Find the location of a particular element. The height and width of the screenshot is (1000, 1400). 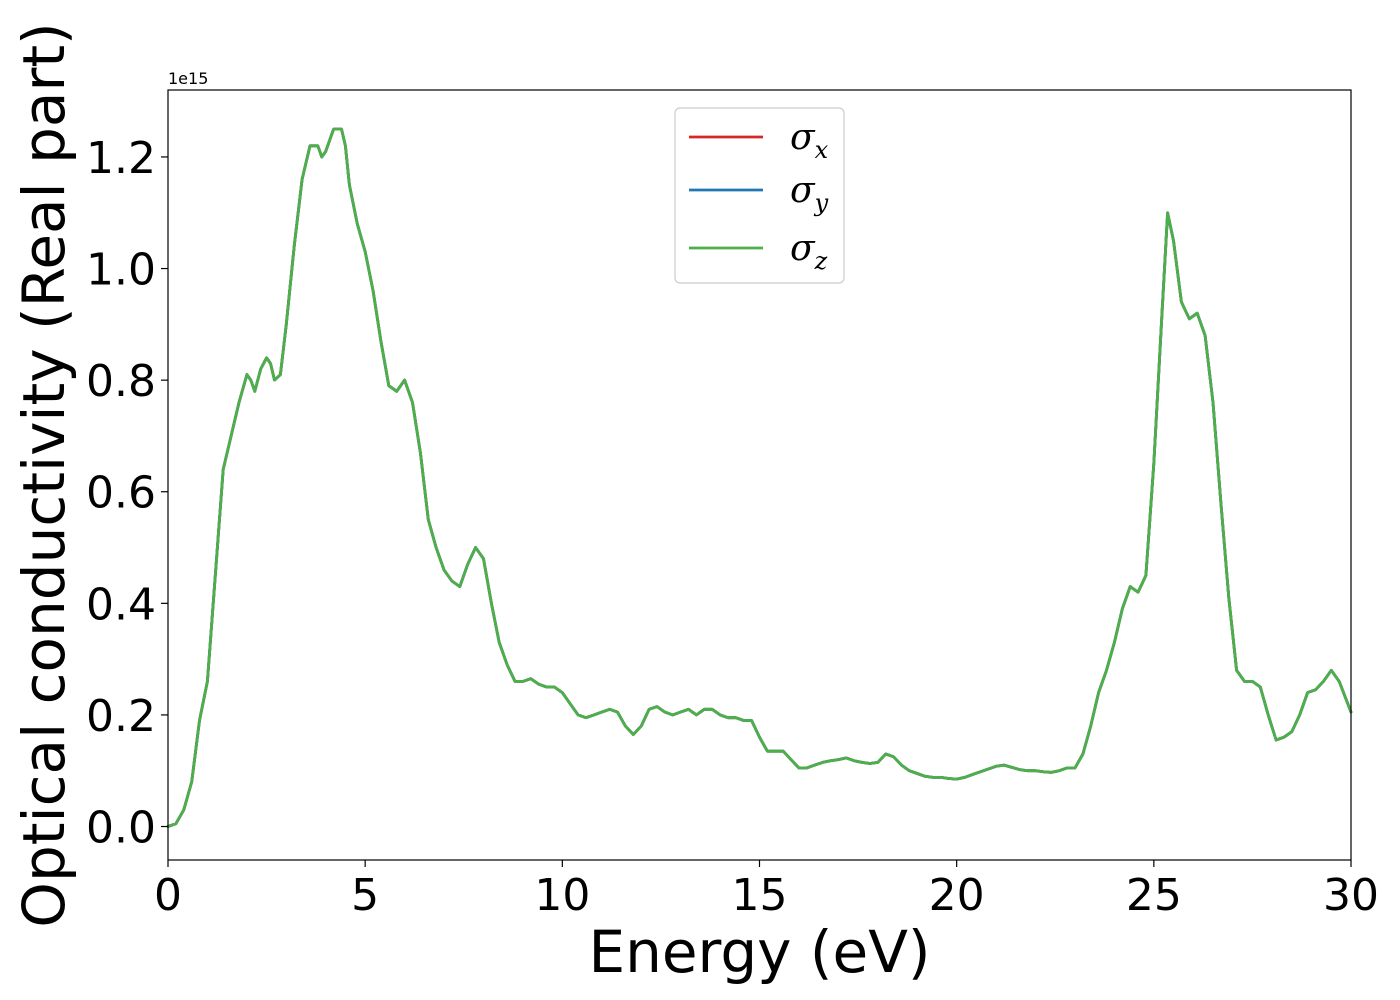

legend-frame is located at coordinates (759, 195).